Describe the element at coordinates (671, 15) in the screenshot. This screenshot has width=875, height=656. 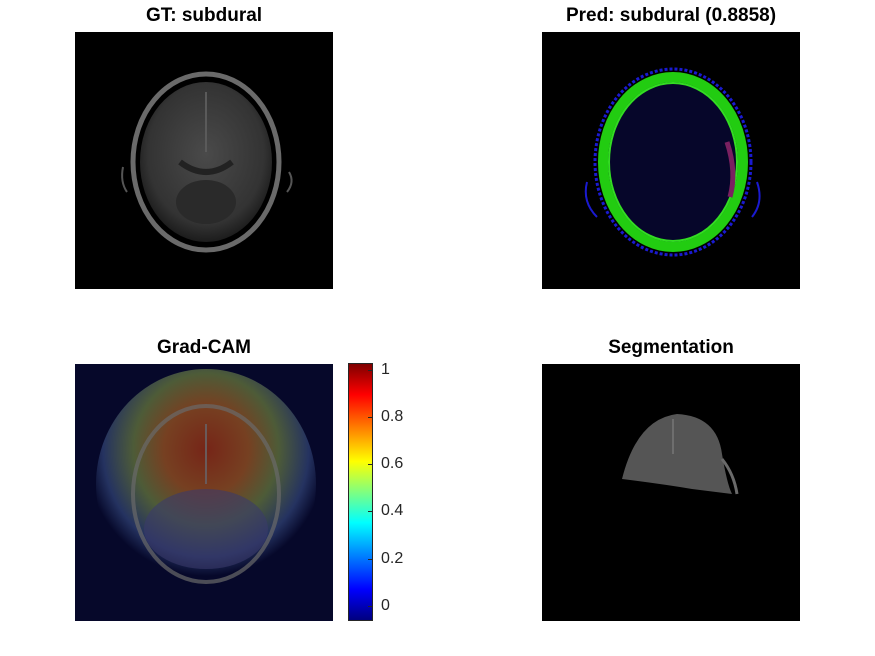
I see `pred-panel-title: Pred: subdural (0.8858)` at that location.